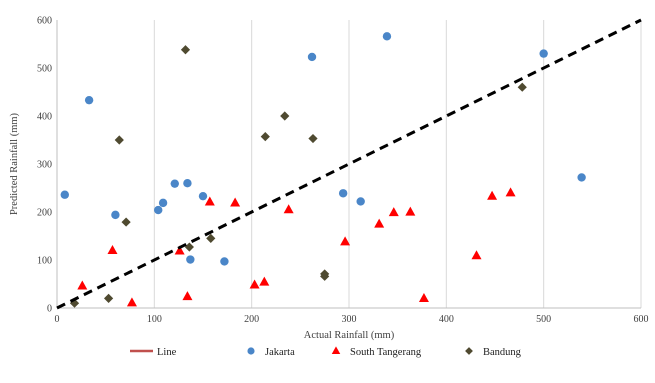 This screenshot has width=655, height=383. I want to click on legend-label-bandung: Bandung, so click(502, 352).